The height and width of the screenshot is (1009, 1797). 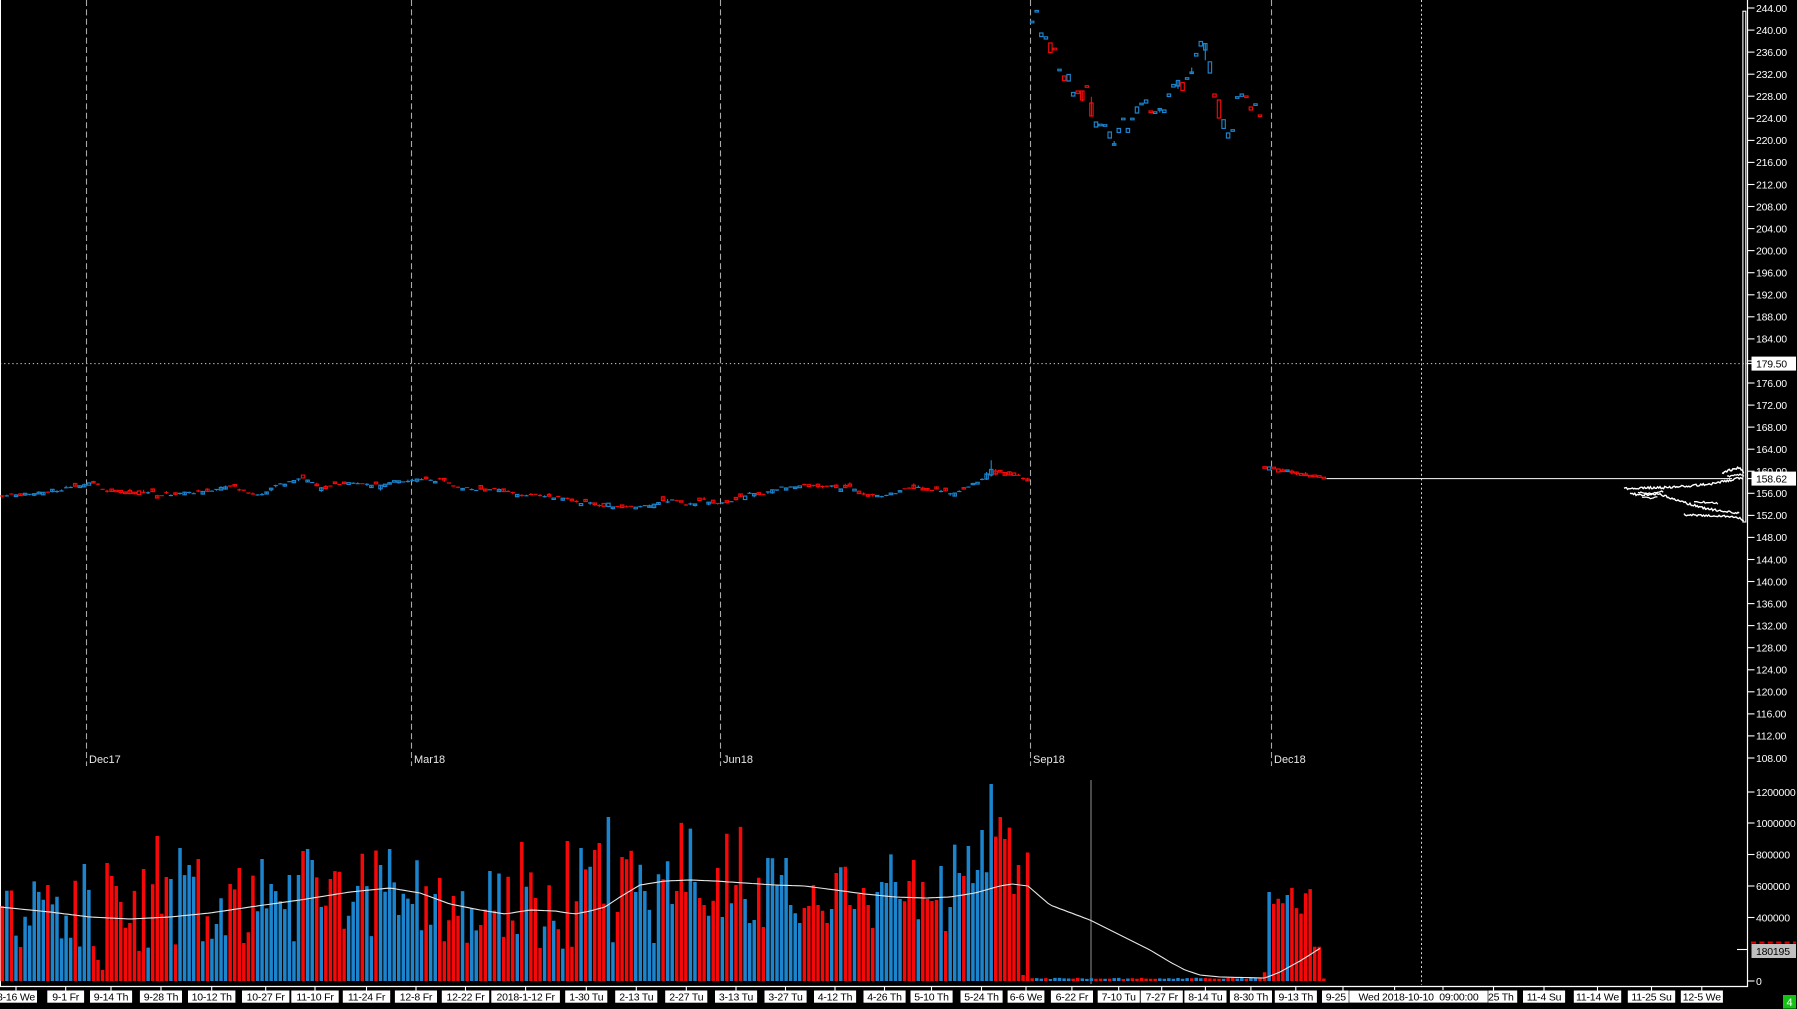 What do you see at coordinates (1771, 582) in the screenshot?
I see `svg-text: 140.00` at bounding box center [1771, 582].